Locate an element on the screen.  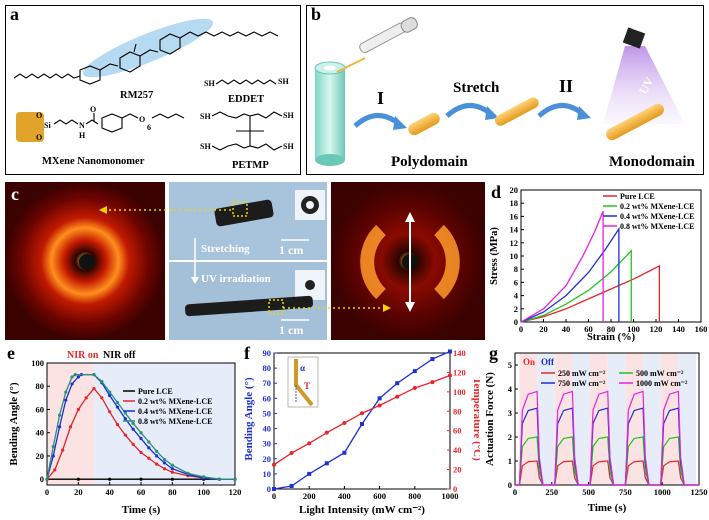
x-tick-label: 140 is located at coordinates (678, 329).